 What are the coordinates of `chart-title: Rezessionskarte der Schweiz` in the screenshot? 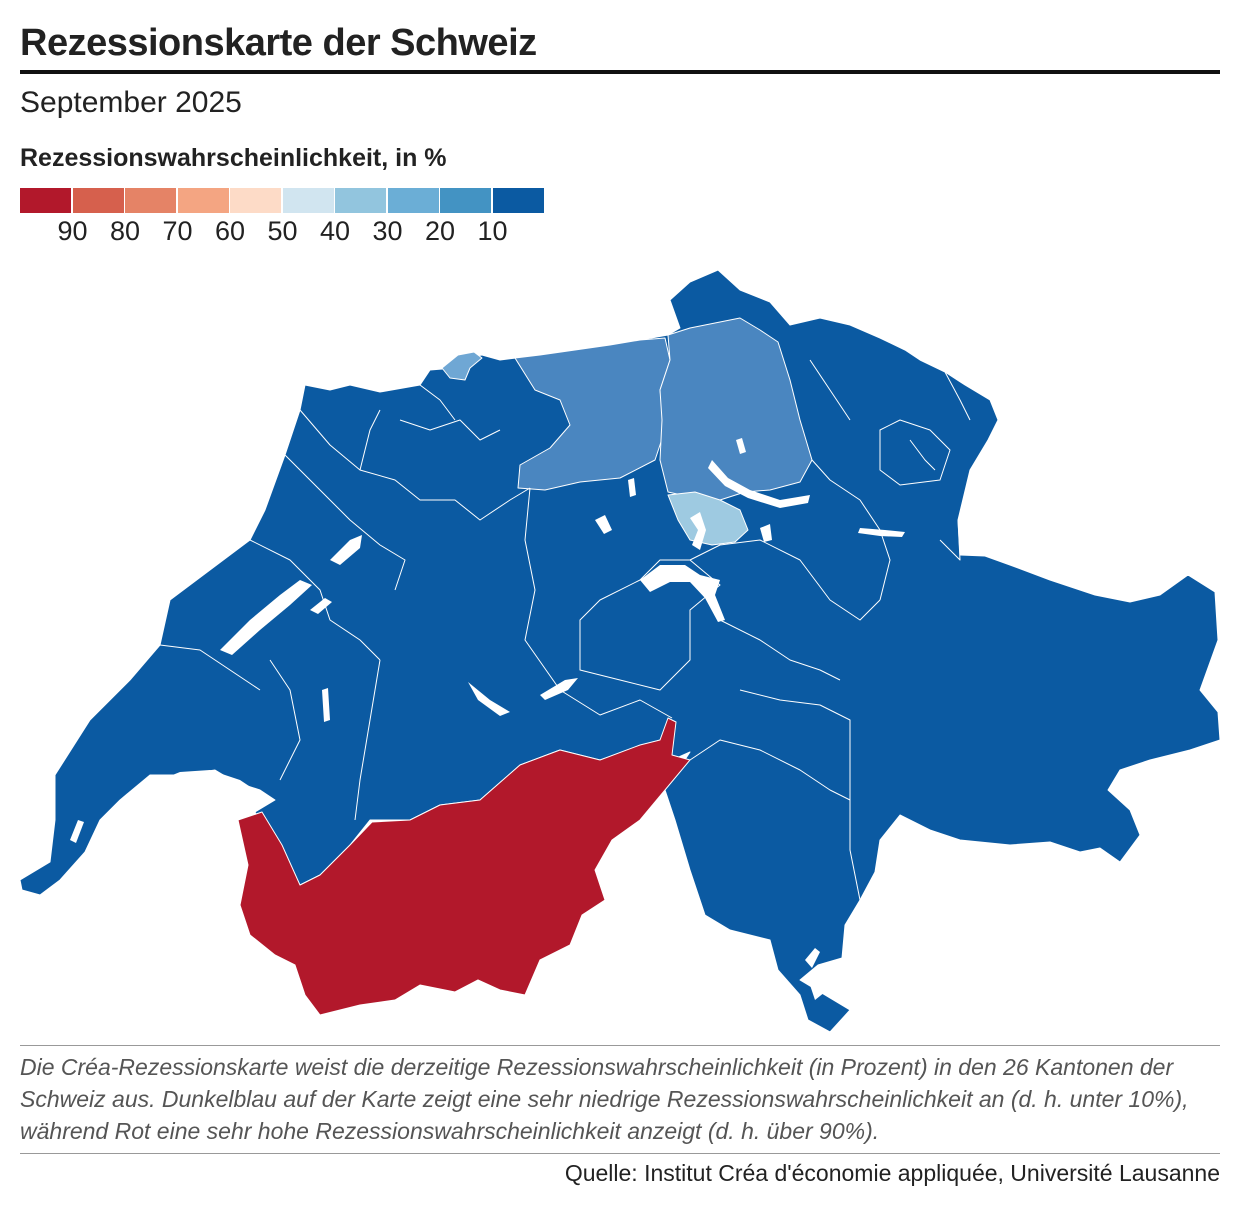 It's located at (278, 43).